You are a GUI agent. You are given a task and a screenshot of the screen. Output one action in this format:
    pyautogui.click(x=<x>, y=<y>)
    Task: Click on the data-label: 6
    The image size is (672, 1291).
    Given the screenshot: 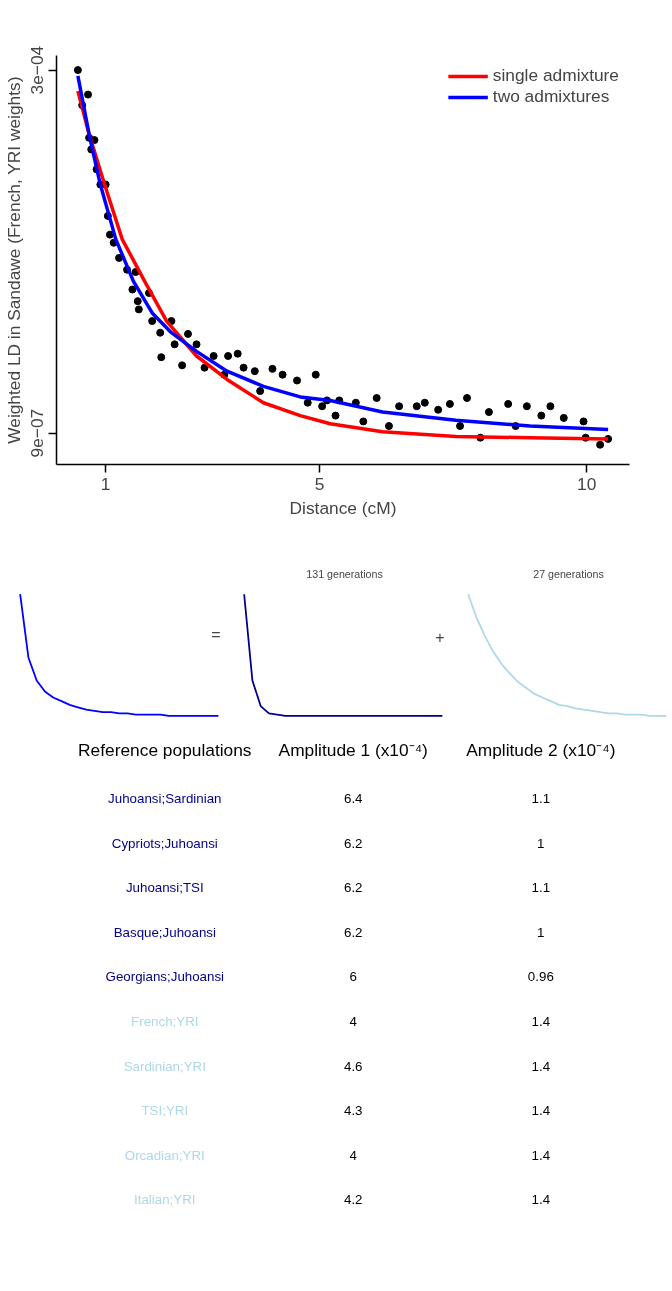 What is the action you would take?
    pyautogui.click(x=353, y=977)
    